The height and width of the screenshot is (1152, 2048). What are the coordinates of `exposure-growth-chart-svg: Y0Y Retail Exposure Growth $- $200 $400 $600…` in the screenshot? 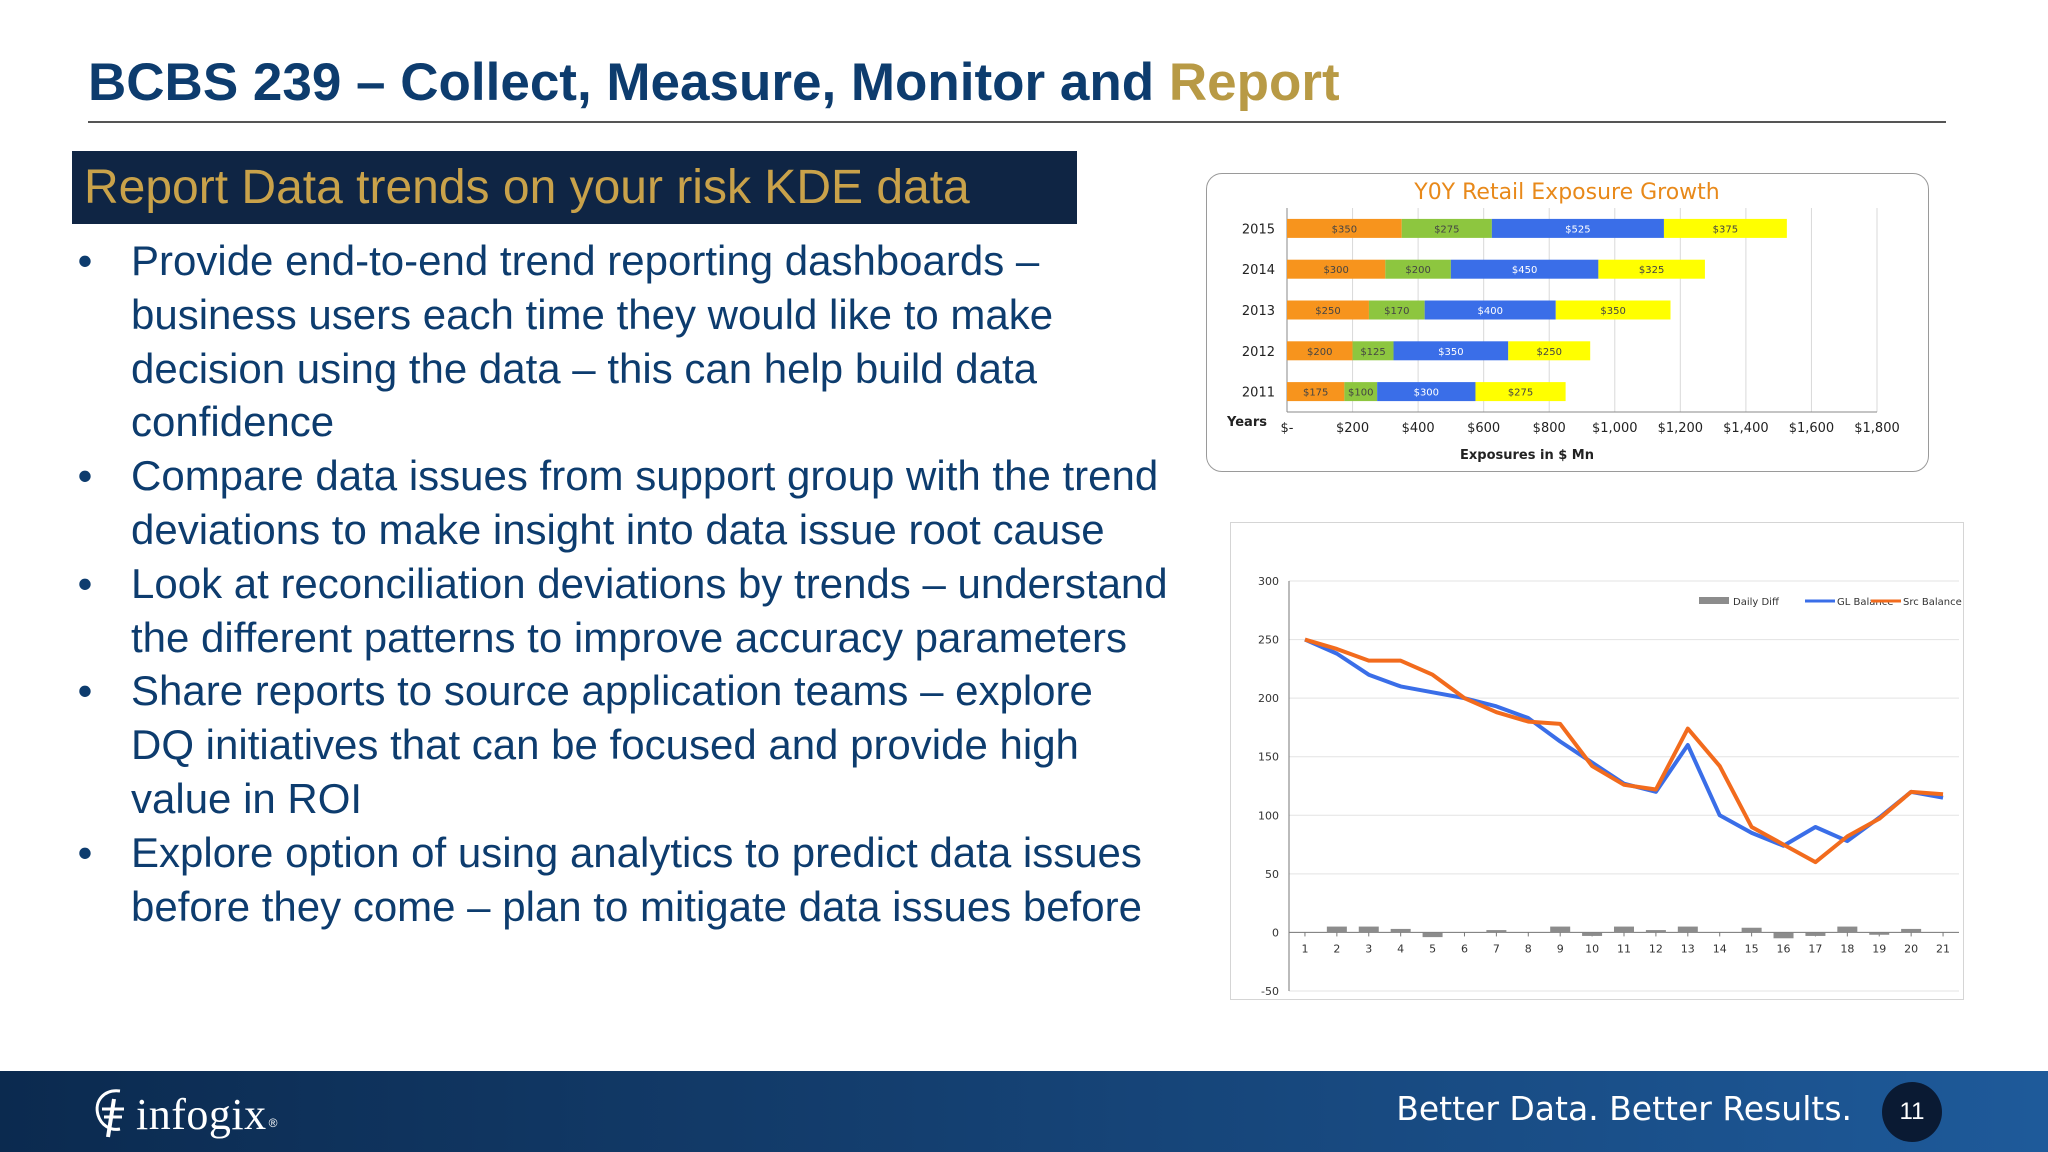 It's located at (1563, 321).